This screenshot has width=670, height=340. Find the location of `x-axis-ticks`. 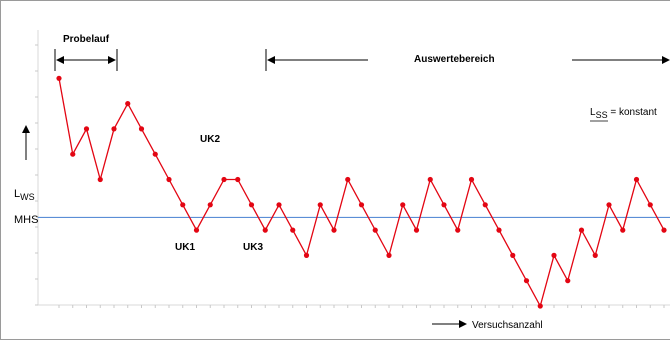

x-axis-ticks is located at coordinates (361, 306).